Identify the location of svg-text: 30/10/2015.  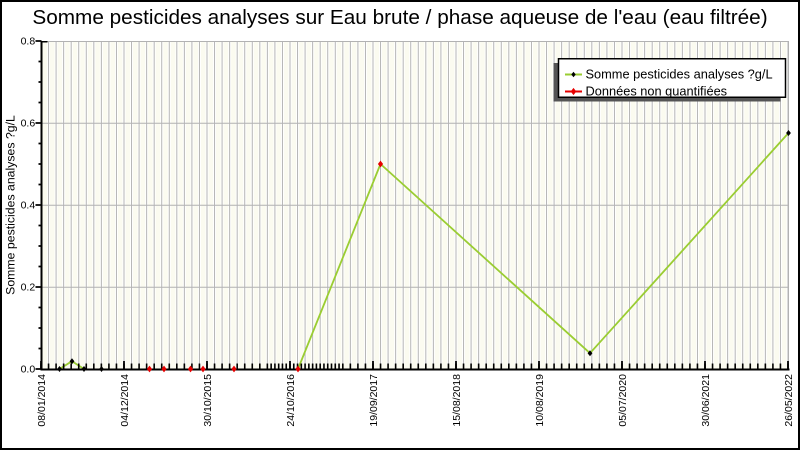
(208, 400).